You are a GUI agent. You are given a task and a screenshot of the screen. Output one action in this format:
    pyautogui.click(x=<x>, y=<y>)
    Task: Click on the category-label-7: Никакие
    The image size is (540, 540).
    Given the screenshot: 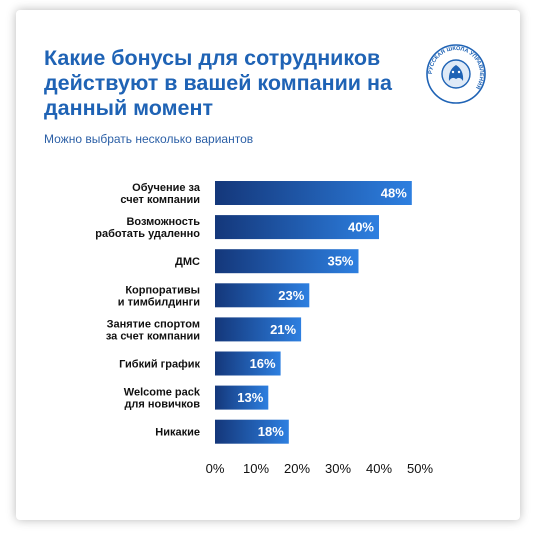 What is the action you would take?
    pyautogui.click(x=177, y=433)
    